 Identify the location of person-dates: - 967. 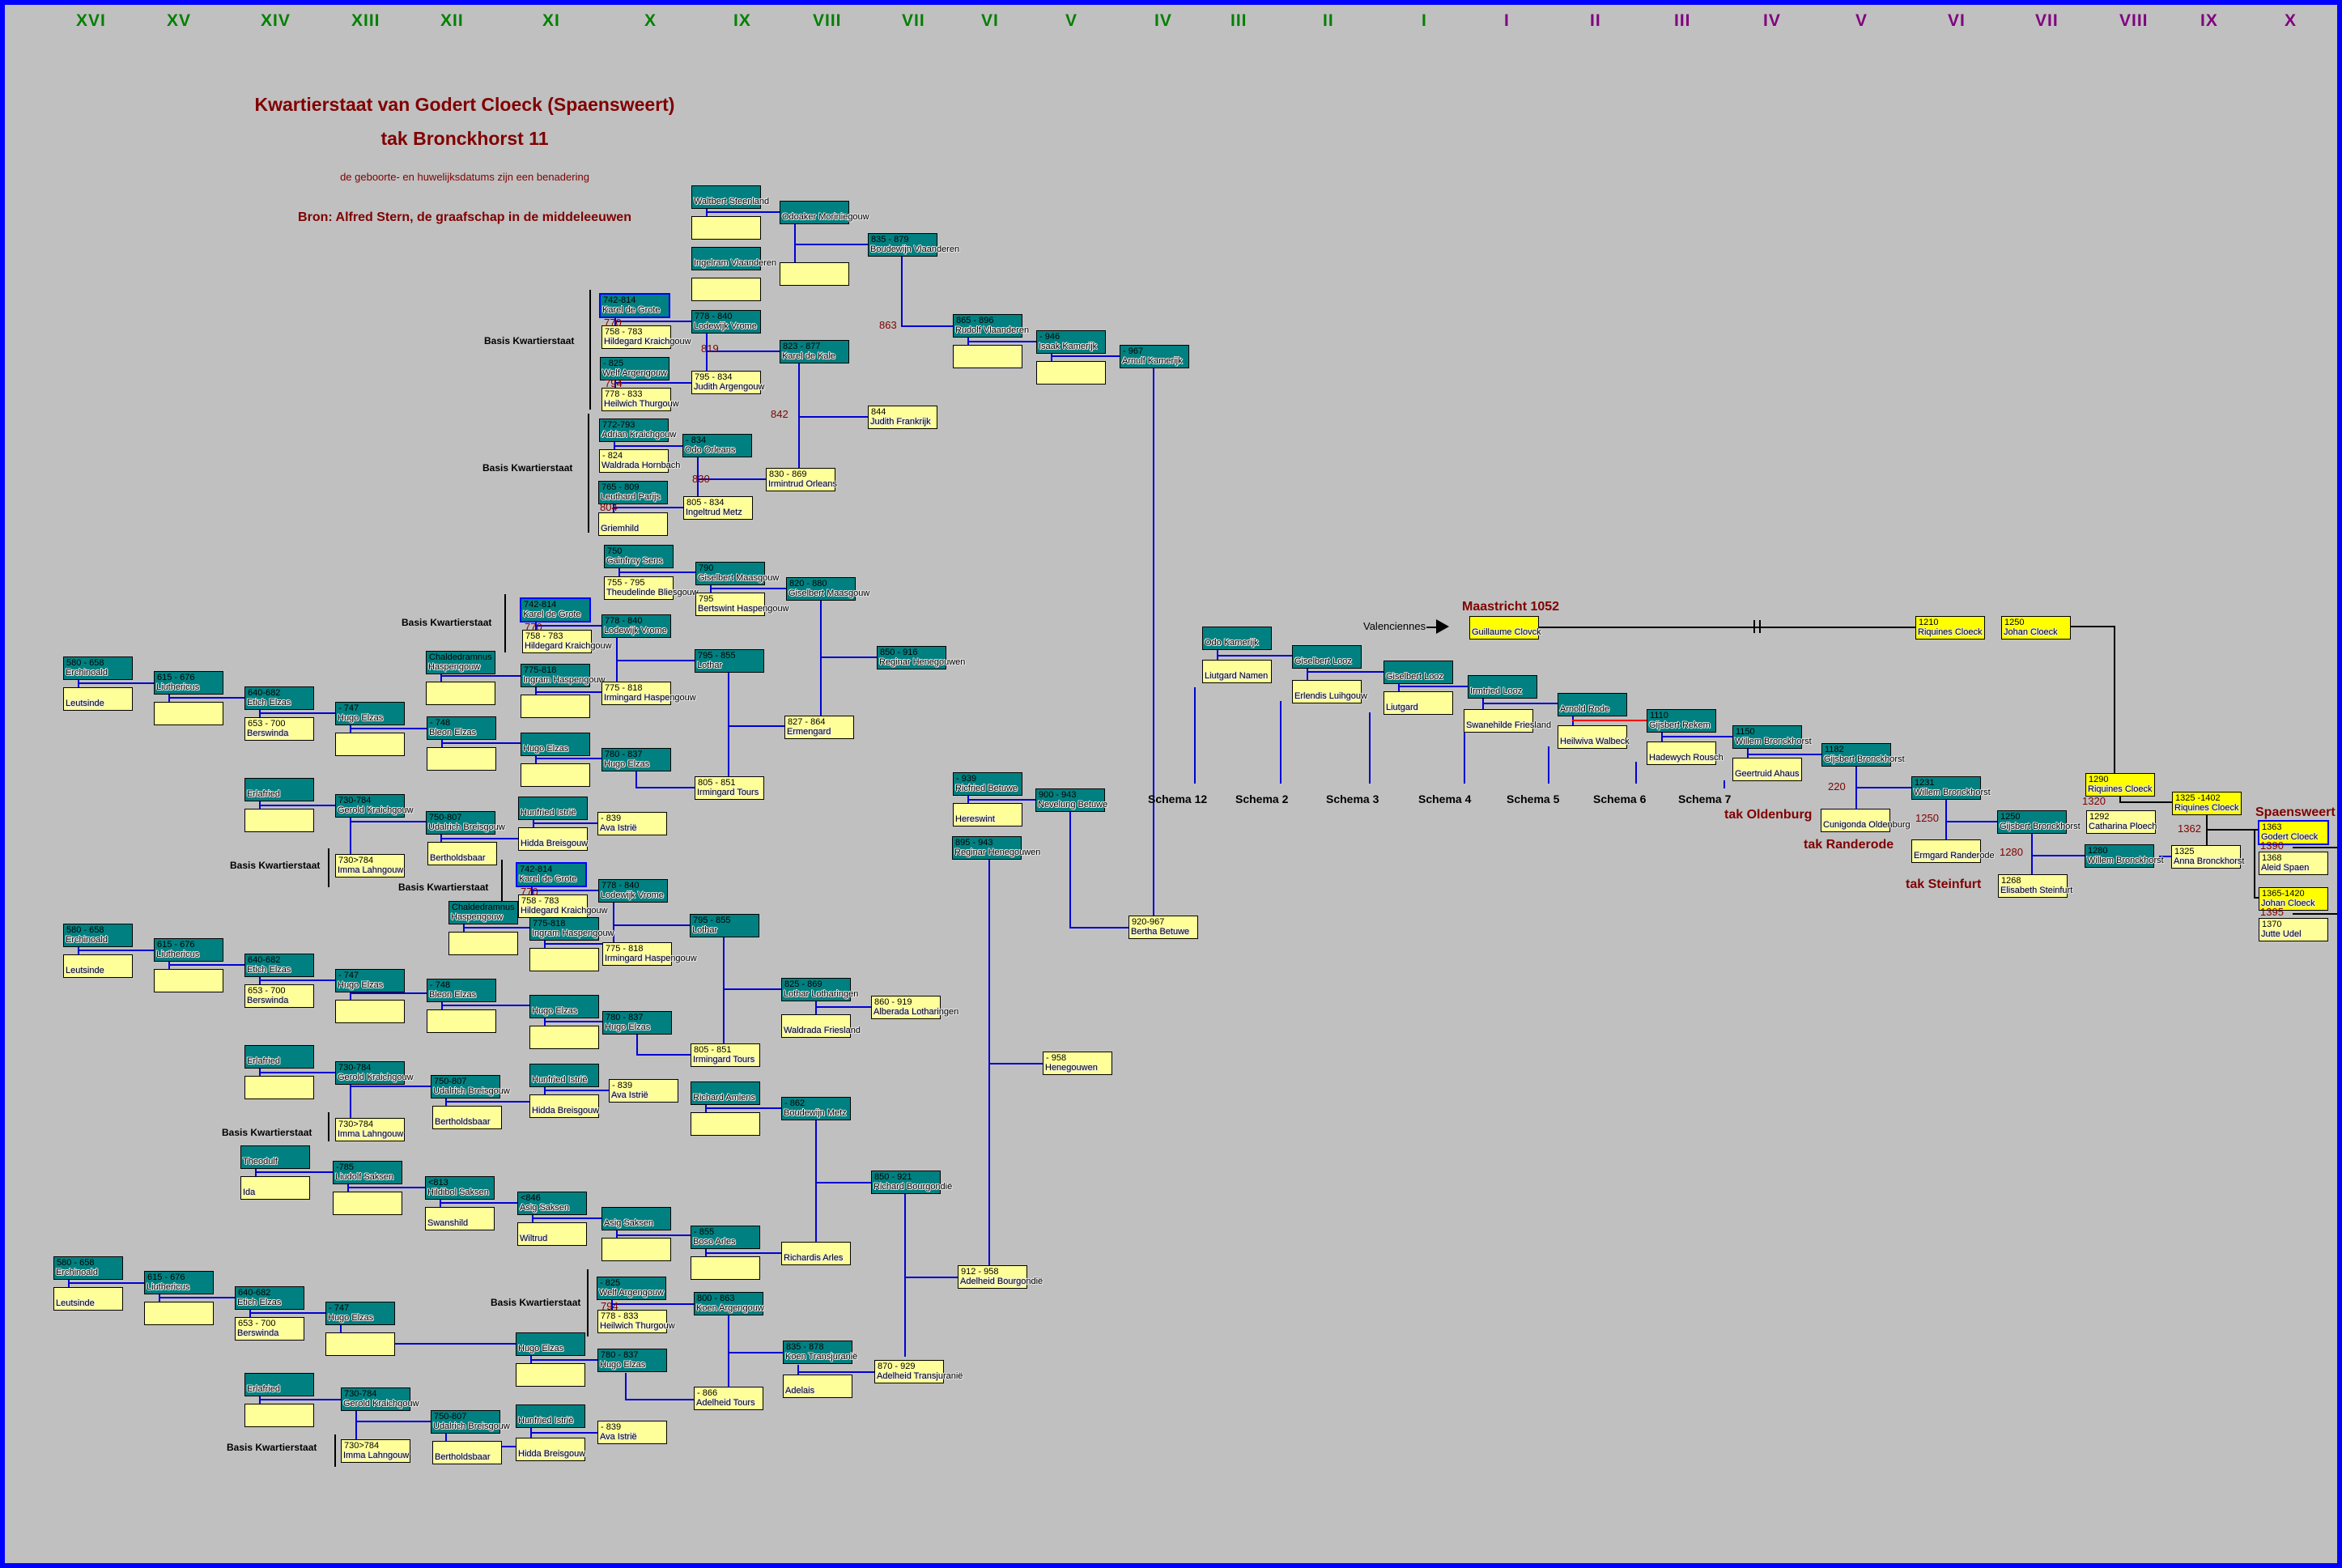
(1133, 351).